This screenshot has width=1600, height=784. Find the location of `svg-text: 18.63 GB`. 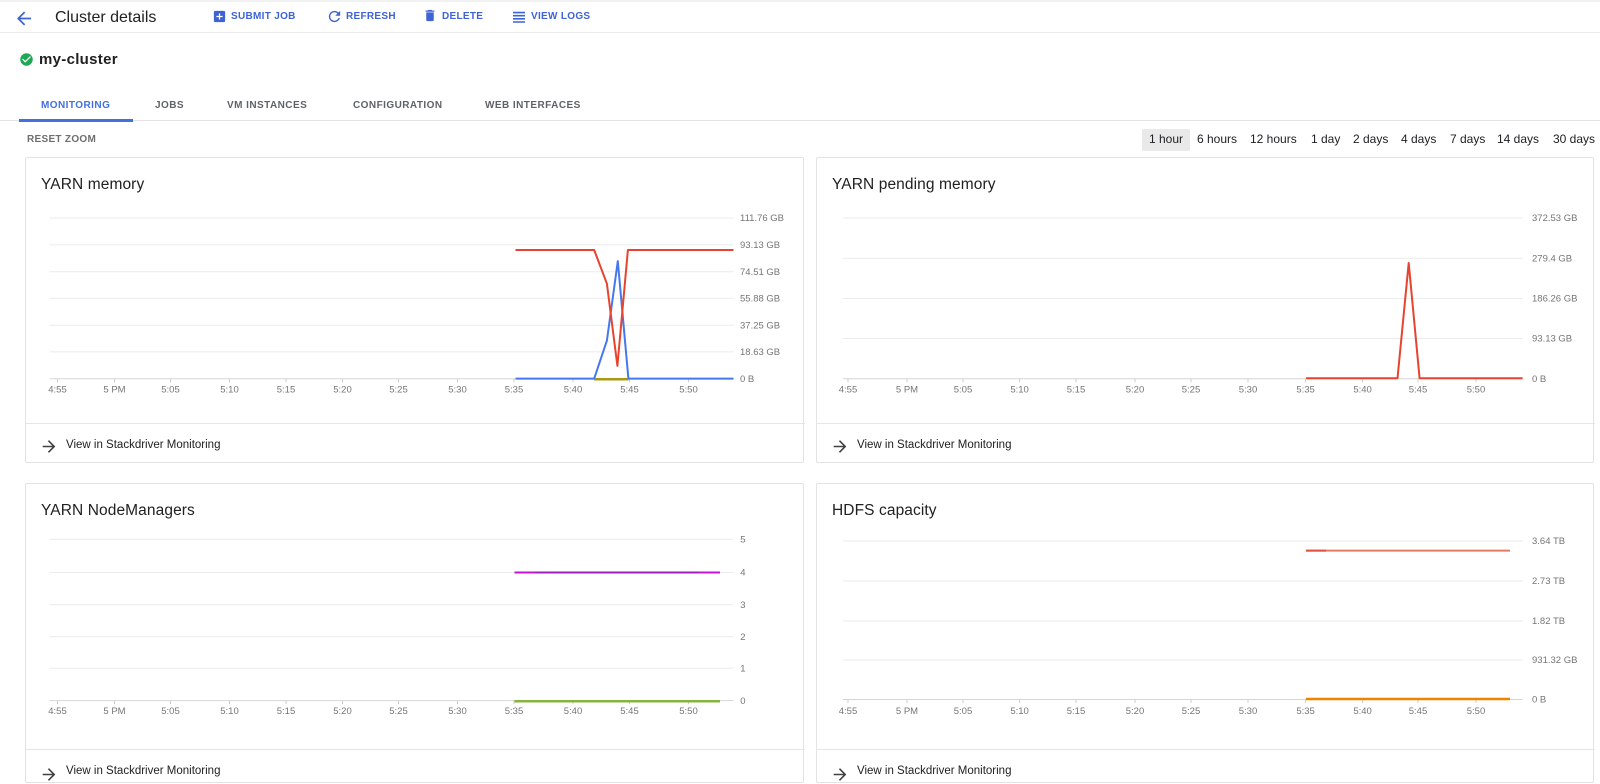

svg-text: 18.63 GB is located at coordinates (760, 352).